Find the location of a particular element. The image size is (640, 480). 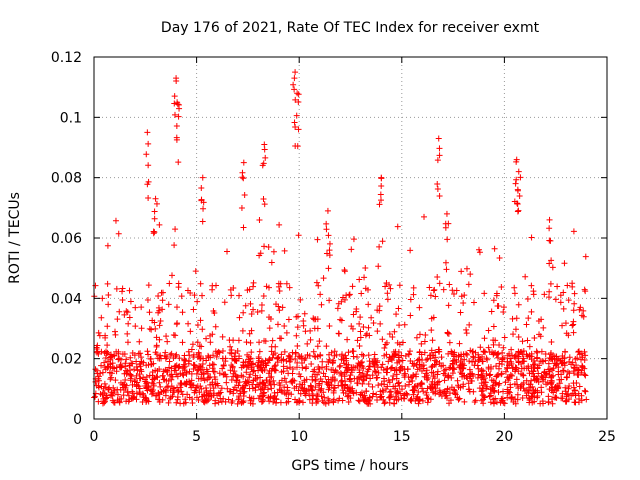

x-tick-label: 10 is located at coordinates (299, 437).